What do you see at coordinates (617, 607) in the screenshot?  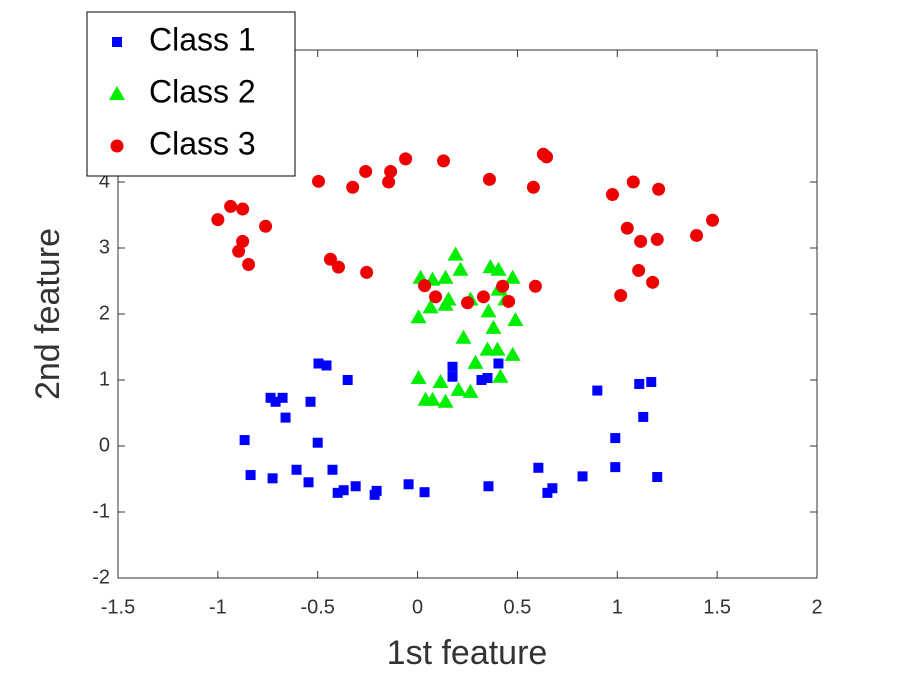 I see `x-tick-label: 1` at bounding box center [617, 607].